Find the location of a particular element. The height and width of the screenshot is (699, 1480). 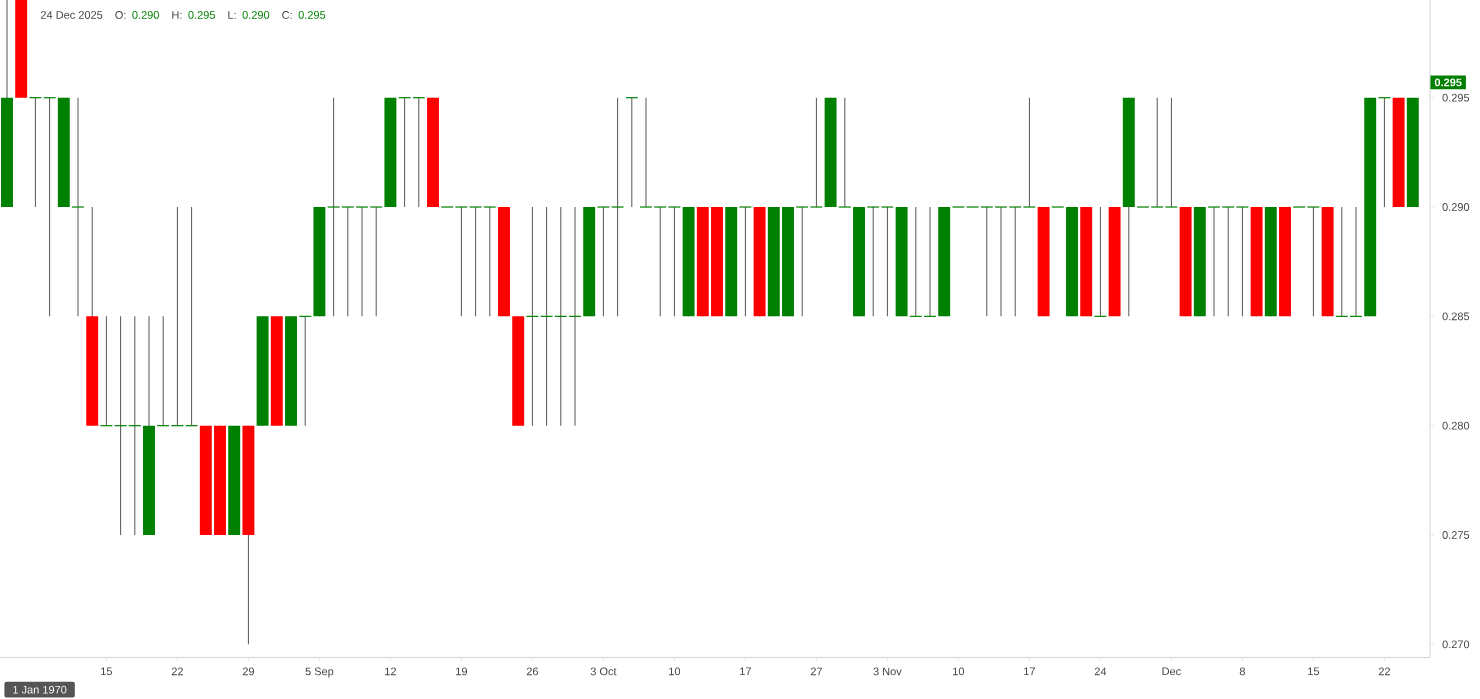

y-tick-label: 0.270 is located at coordinates (1456, 644).